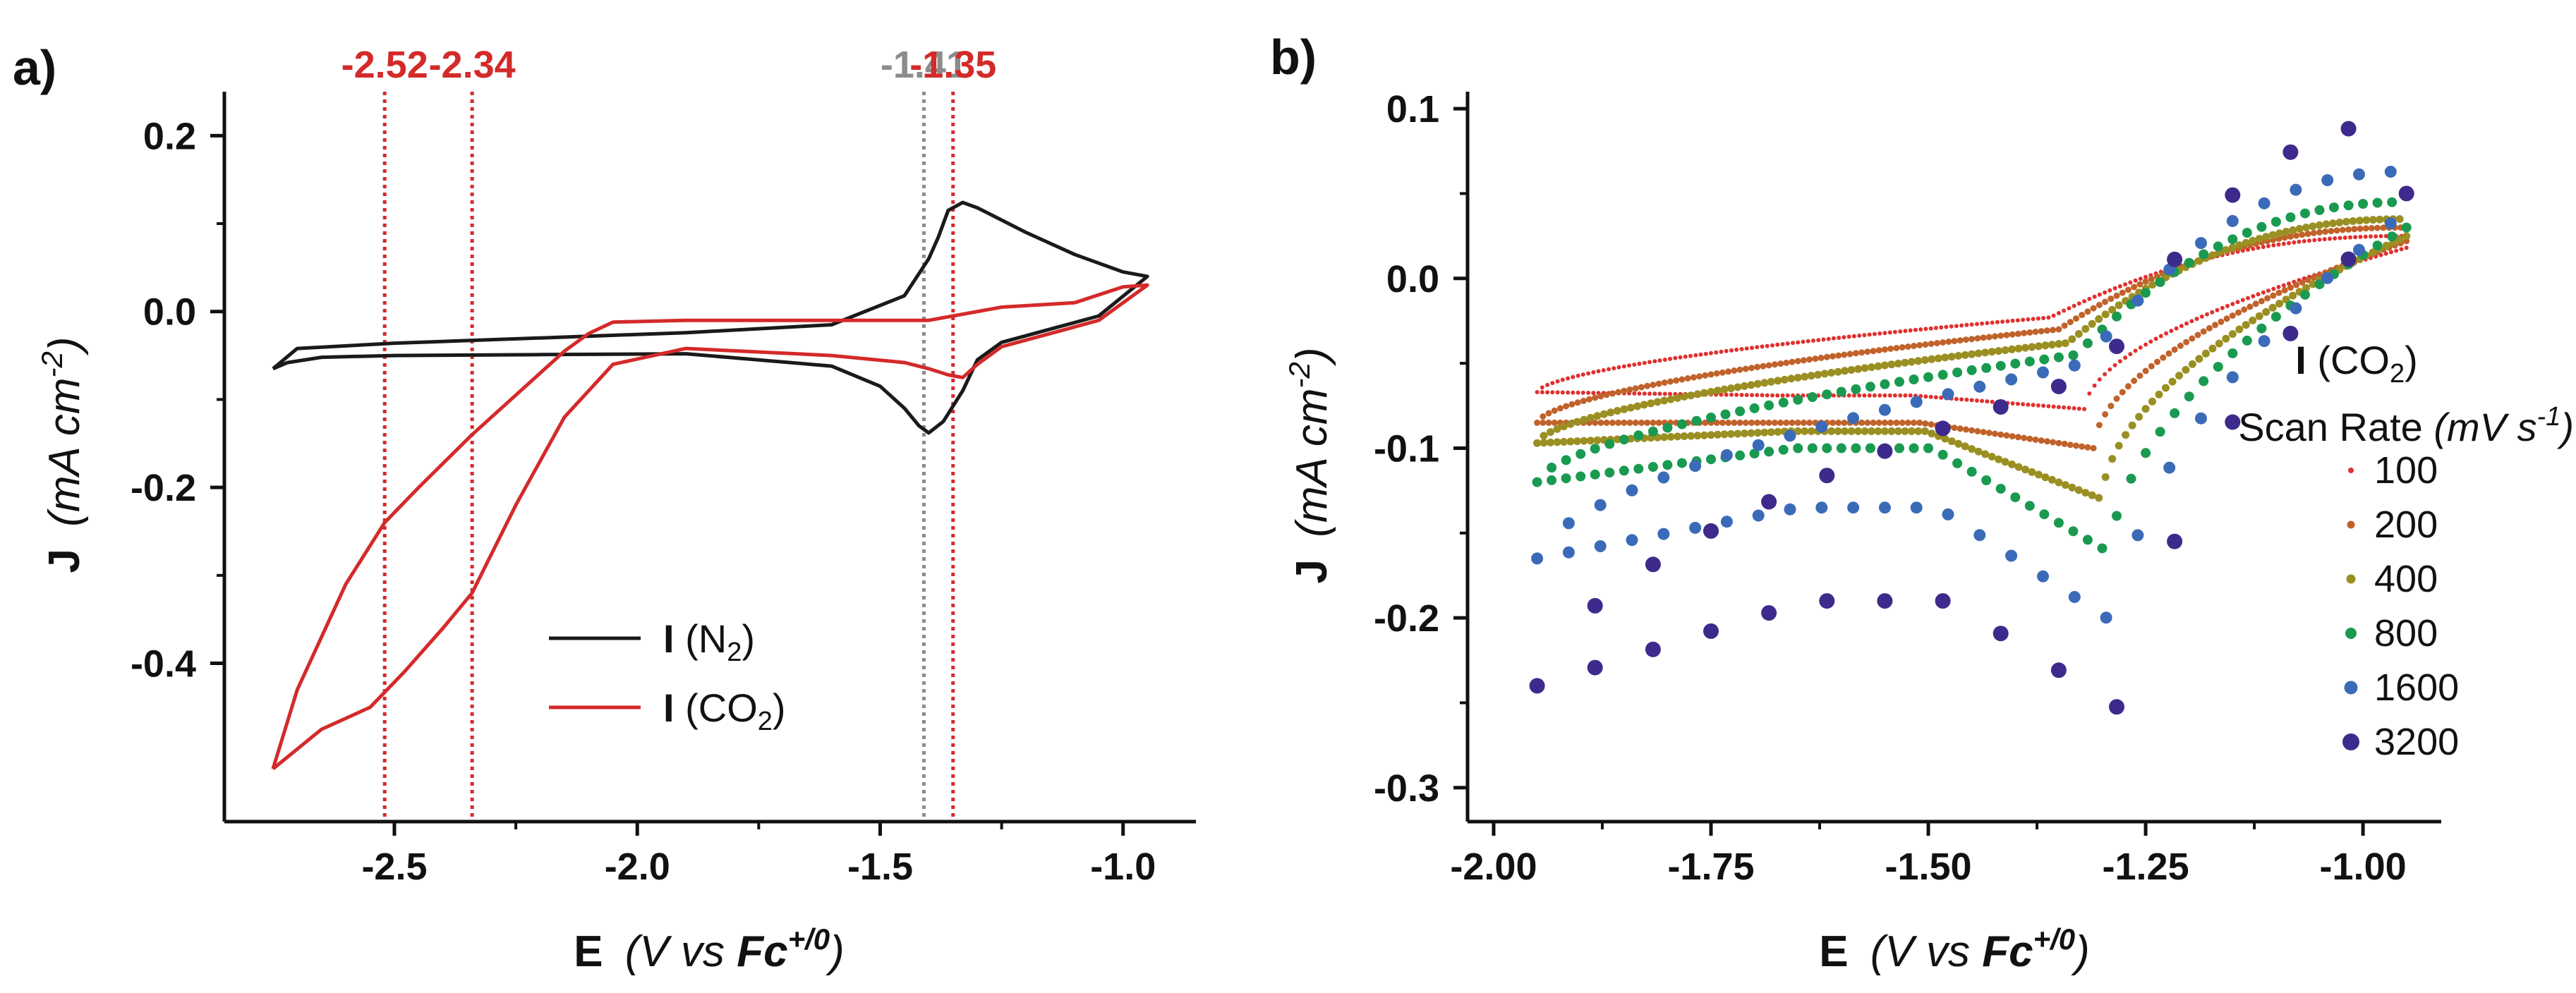  What do you see at coordinates (170, 312) in the screenshot?
I see `a-y-tick-label: 0.0` at bounding box center [170, 312].